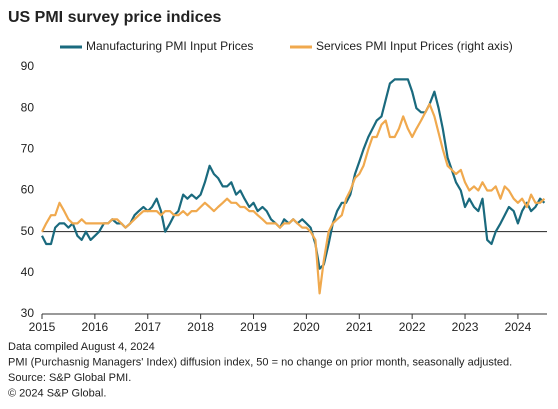 This screenshot has width=558, height=409. I want to click on y-tick-label: 90, so click(28, 66).